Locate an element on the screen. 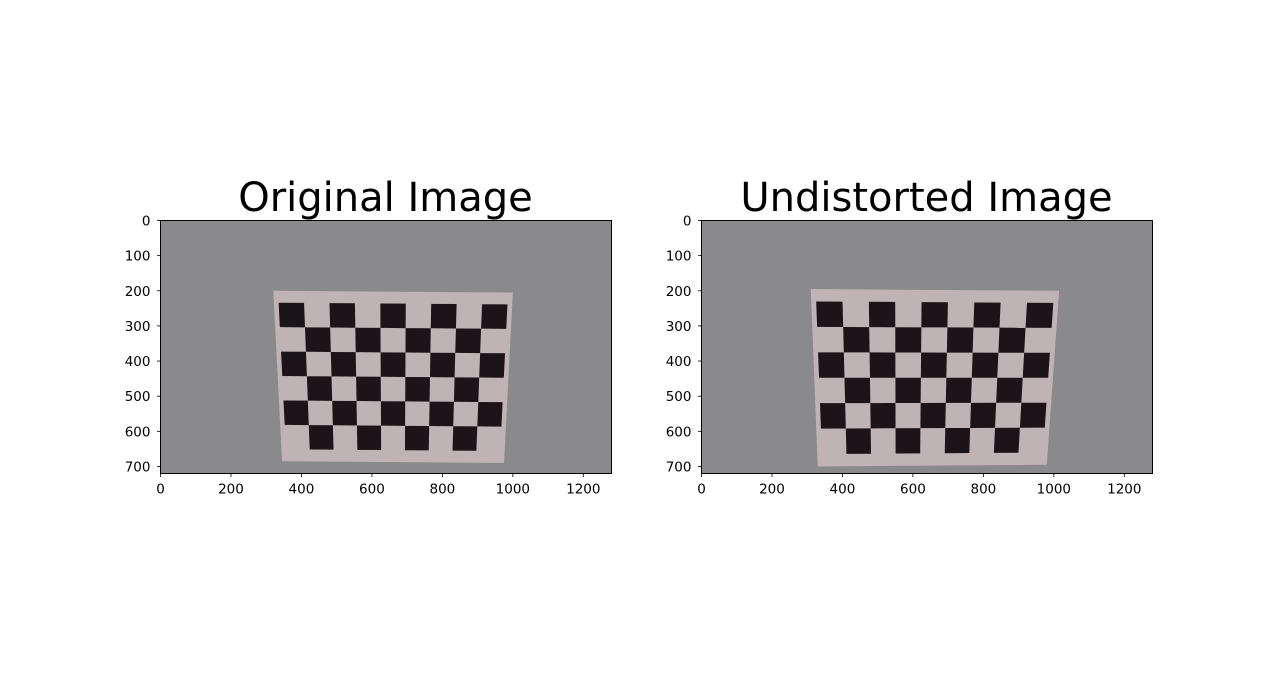 The image size is (1280, 686). original-image-frame is located at coordinates (386, 347).